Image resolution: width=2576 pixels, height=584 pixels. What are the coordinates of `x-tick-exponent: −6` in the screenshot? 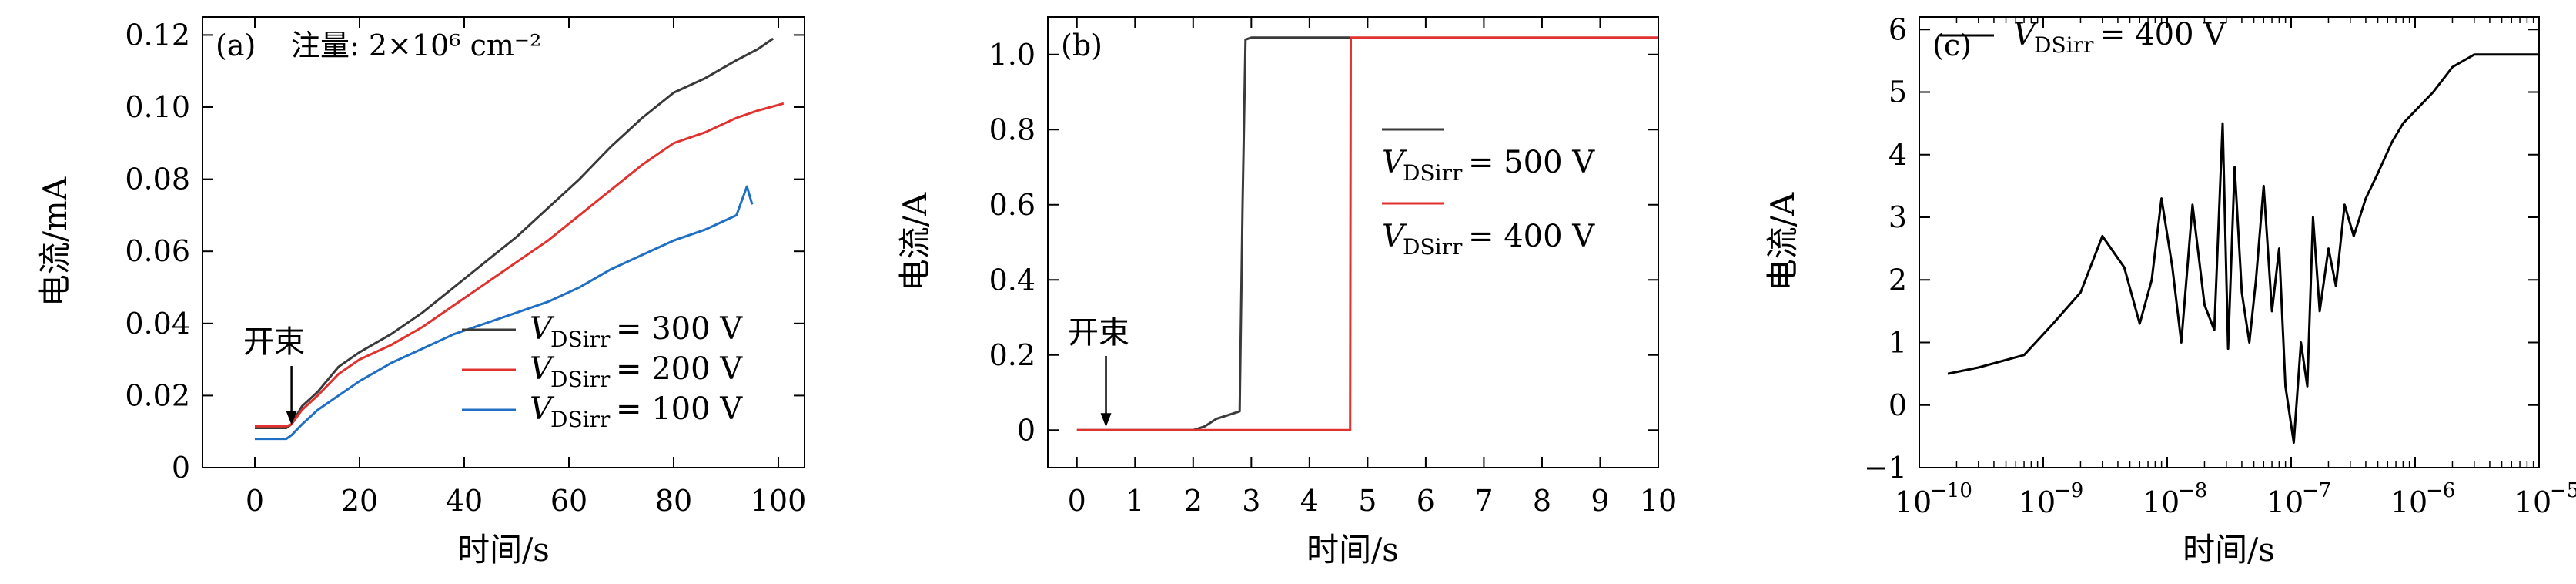 It's located at (2441, 490).